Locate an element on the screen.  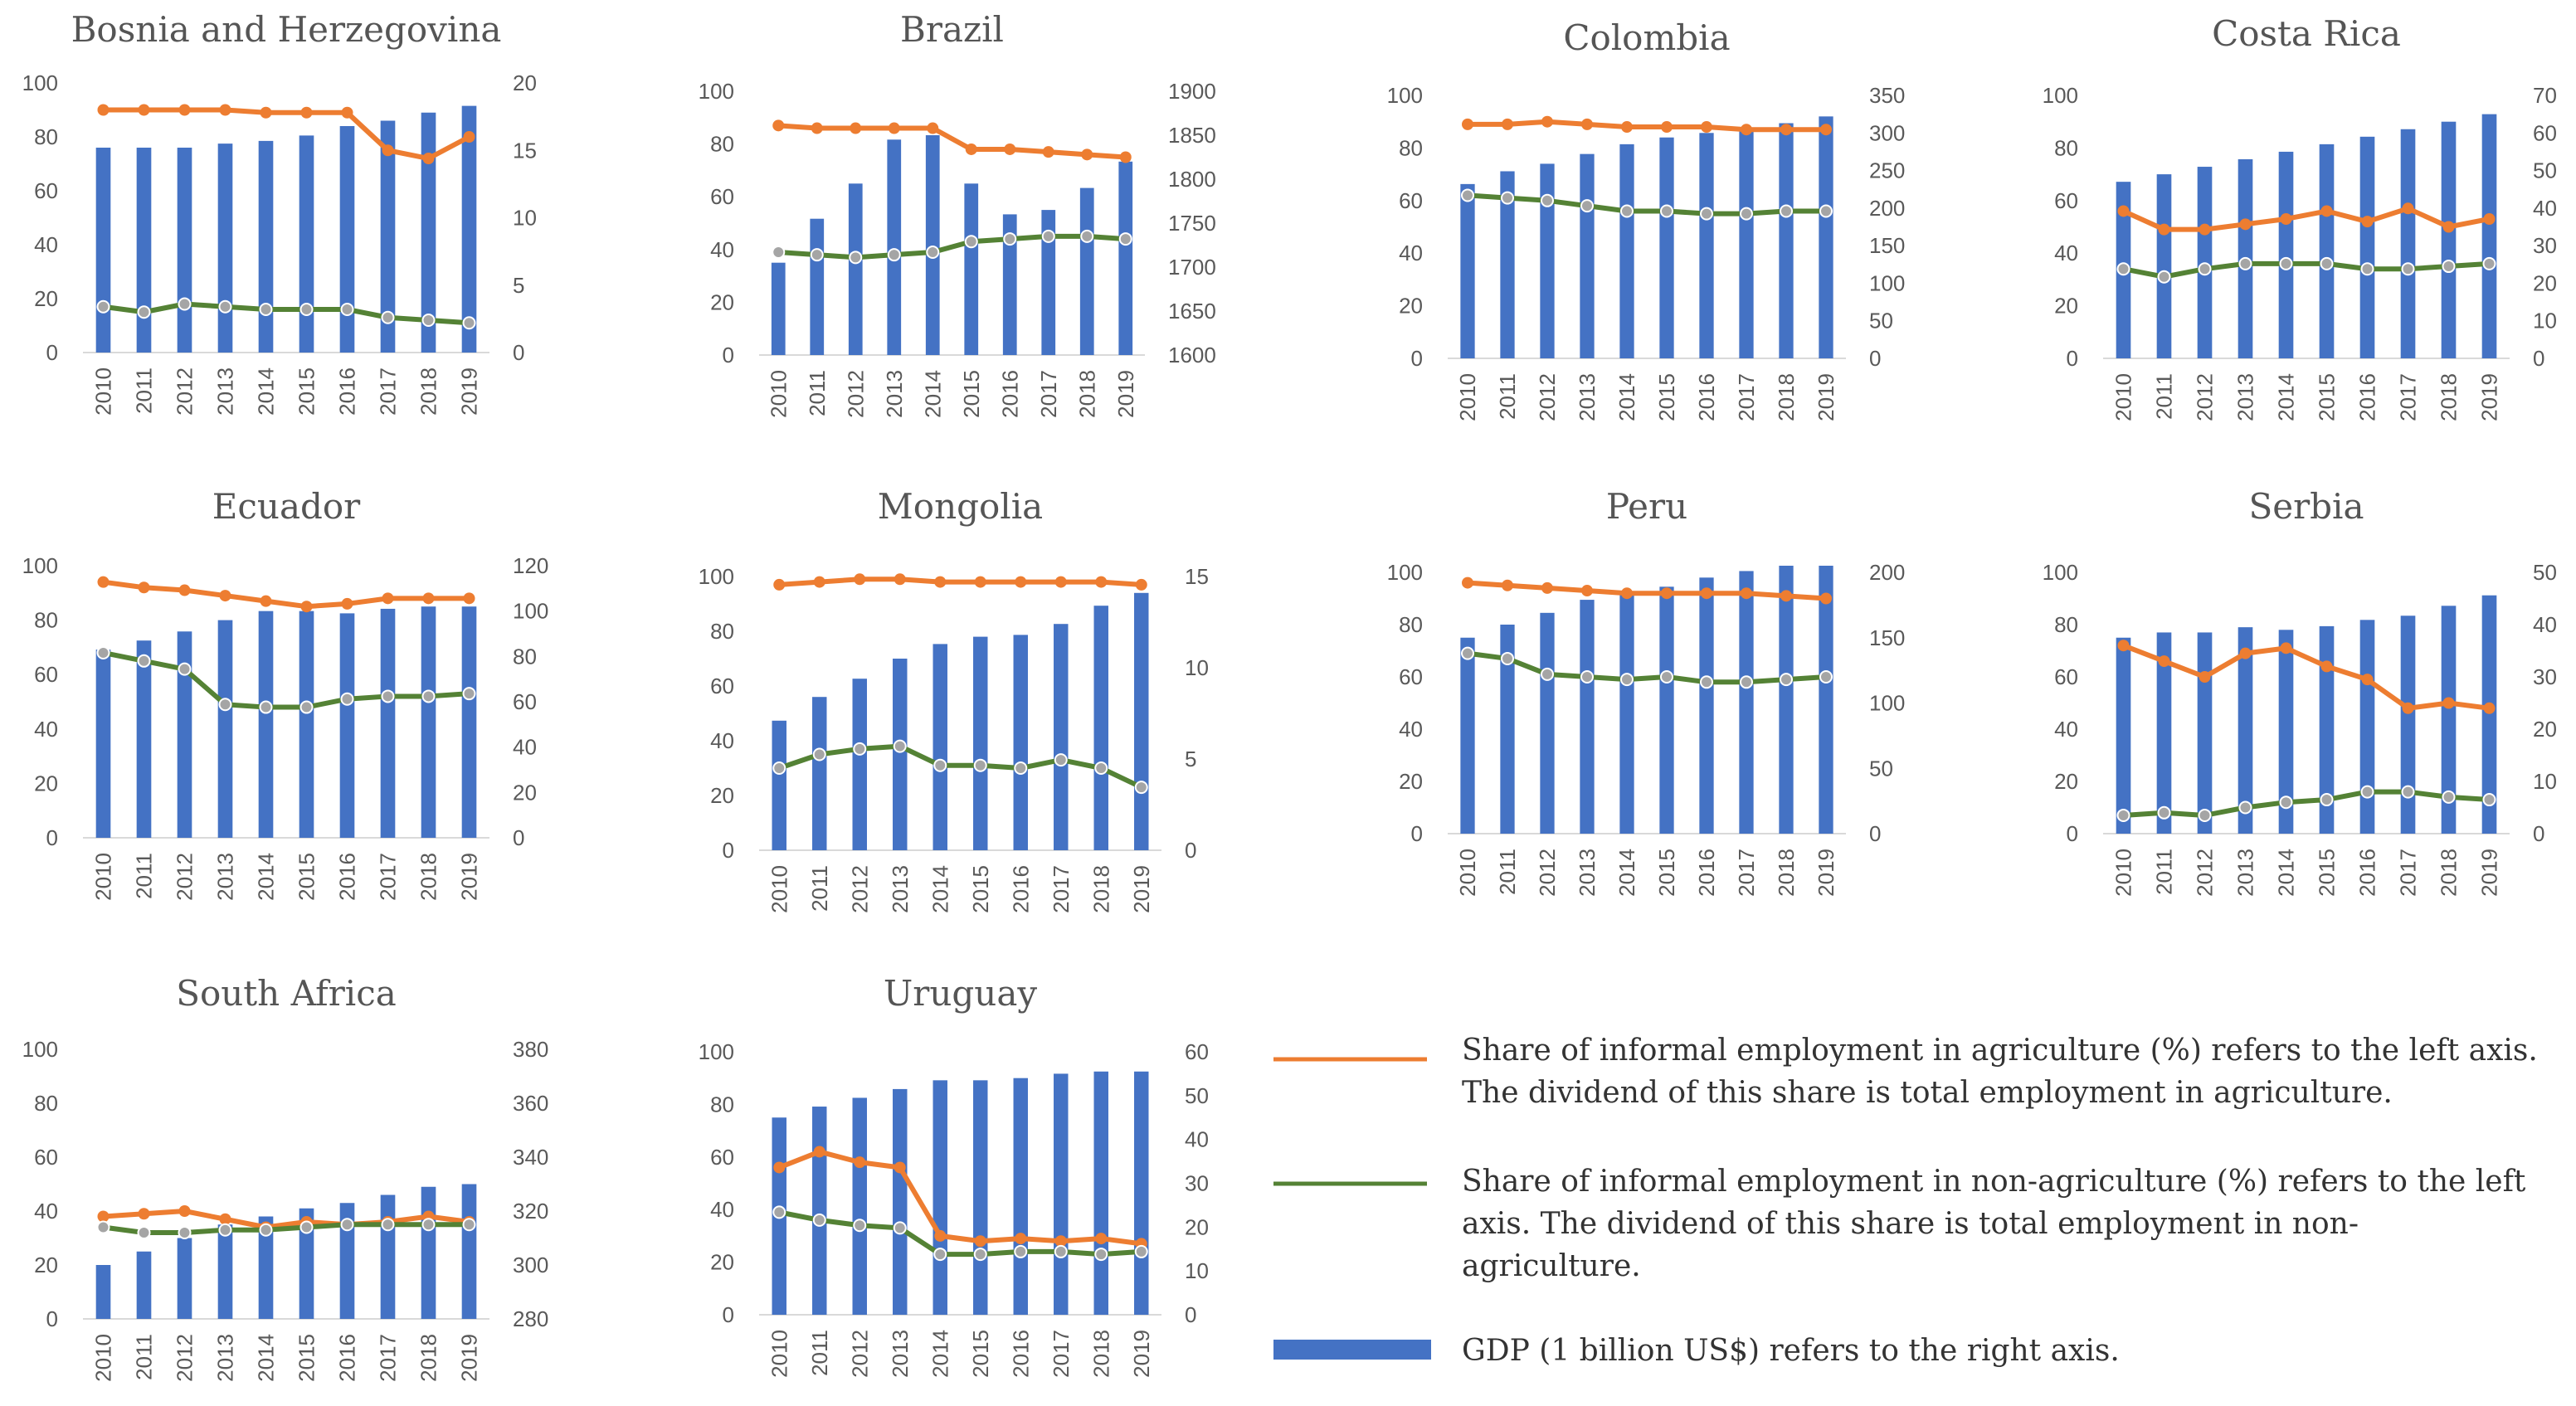
chart-title: Mongolia is located at coordinates (960, 506).